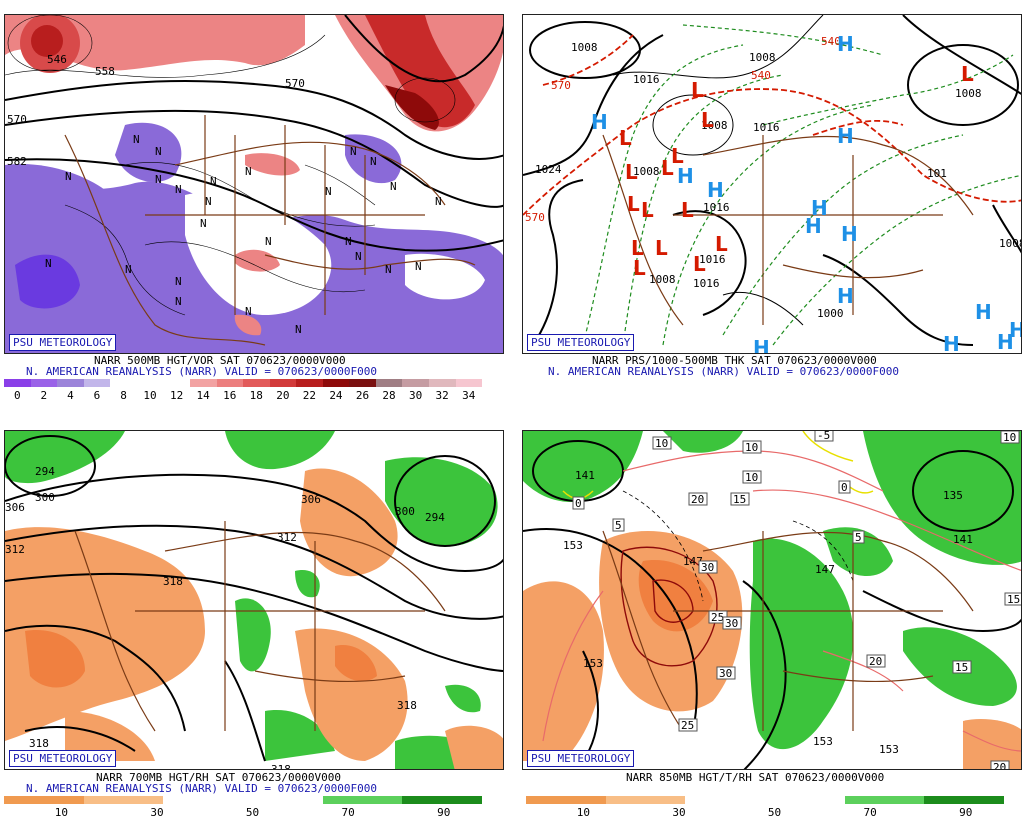 Image resolution: width=1024 pixels, height=819 pixels. I want to click on height-contour-label: 300, so click(45, 497).